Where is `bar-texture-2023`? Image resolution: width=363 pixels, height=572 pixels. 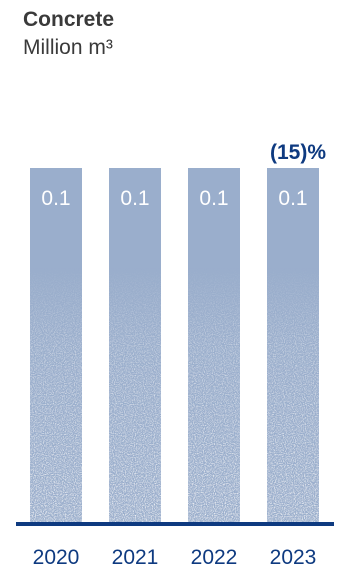
bar-texture-2023 is located at coordinates (293, 345).